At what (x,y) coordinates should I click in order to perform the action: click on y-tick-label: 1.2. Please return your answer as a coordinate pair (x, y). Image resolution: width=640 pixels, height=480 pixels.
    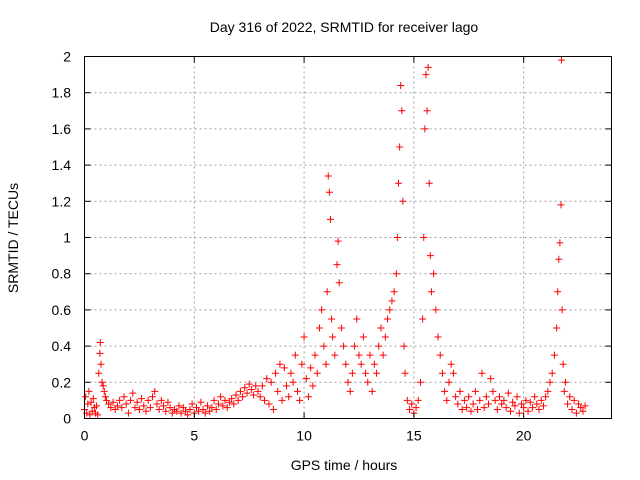
    Looking at the image, I should click on (62, 201).